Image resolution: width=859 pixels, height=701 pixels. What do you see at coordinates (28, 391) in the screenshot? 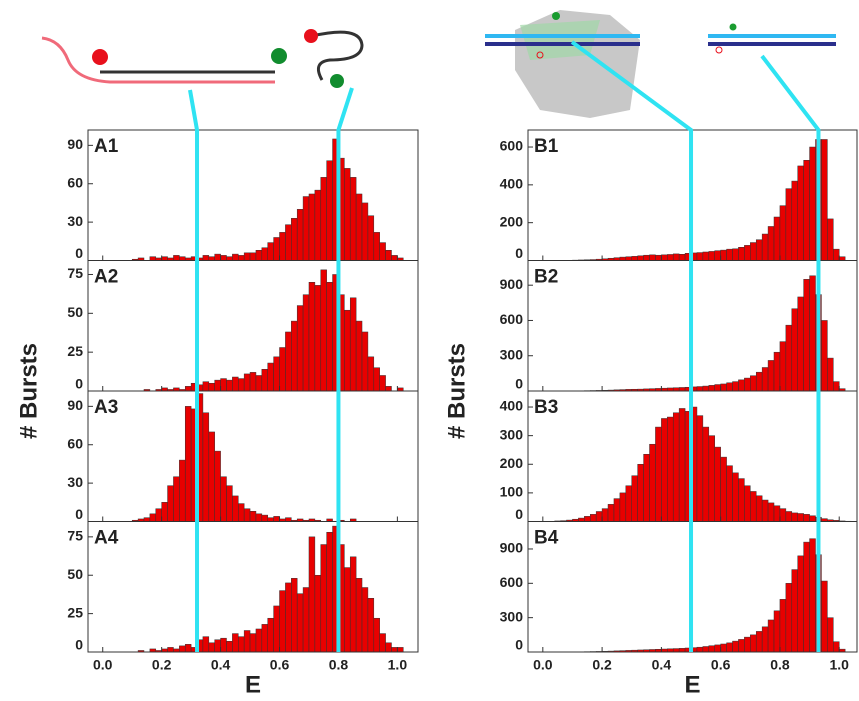
I see `y-axis-label: # Bursts` at bounding box center [28, 391].